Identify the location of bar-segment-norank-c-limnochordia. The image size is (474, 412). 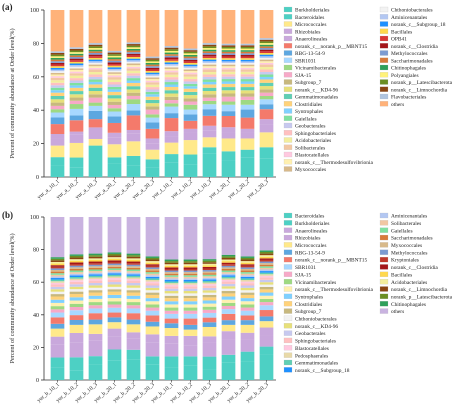
(228, 46).